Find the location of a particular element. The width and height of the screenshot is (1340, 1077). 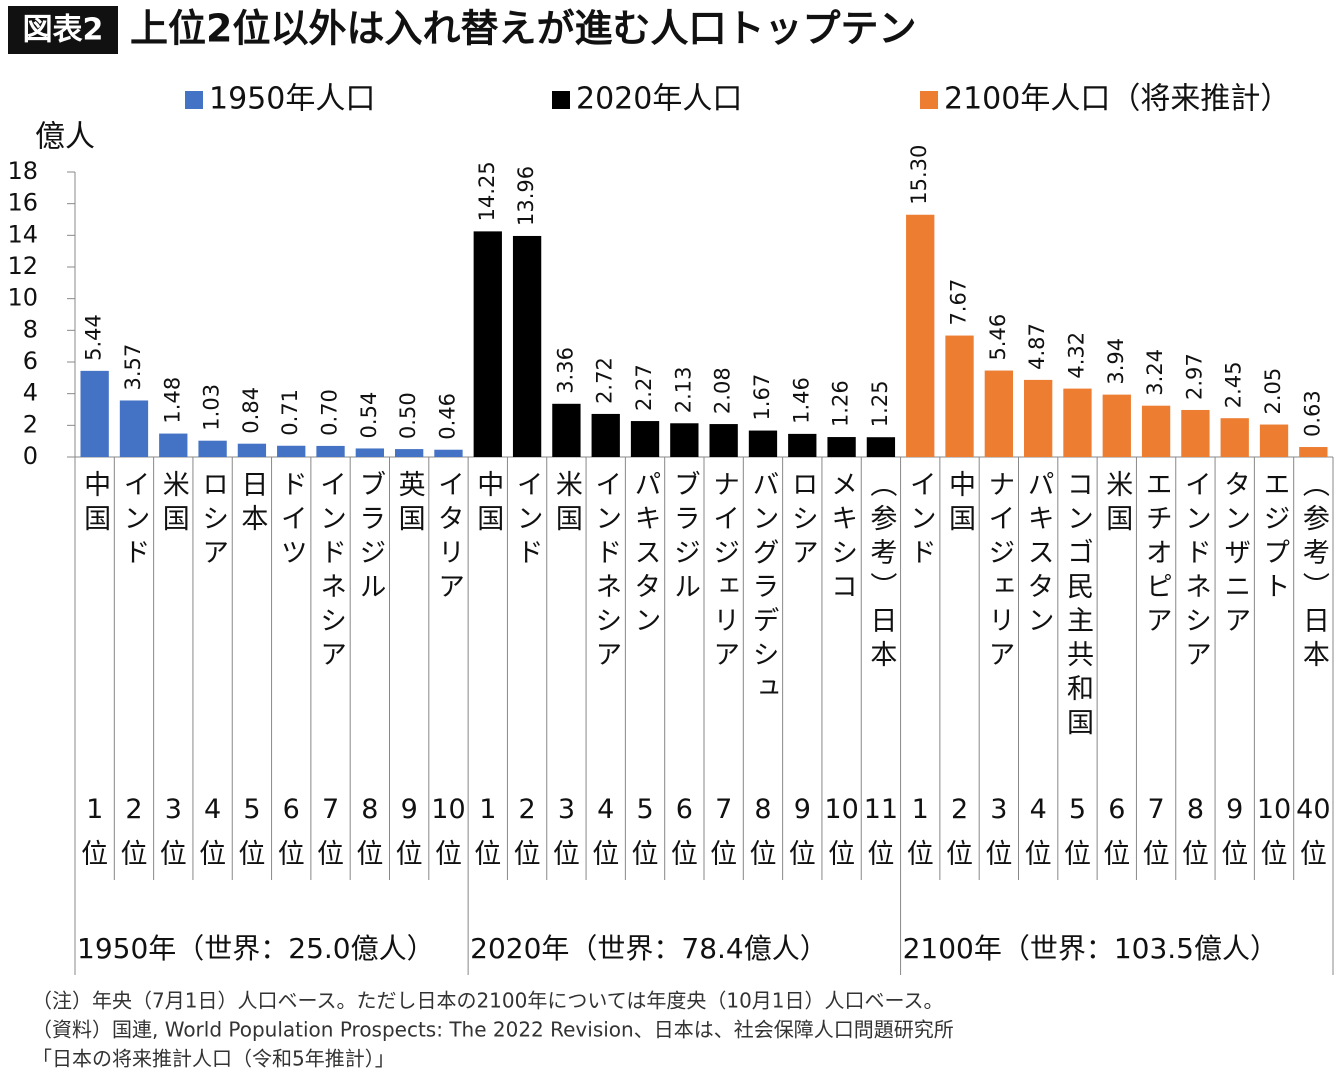

y-tick-label: 8 is located at coordinates (30, 329).